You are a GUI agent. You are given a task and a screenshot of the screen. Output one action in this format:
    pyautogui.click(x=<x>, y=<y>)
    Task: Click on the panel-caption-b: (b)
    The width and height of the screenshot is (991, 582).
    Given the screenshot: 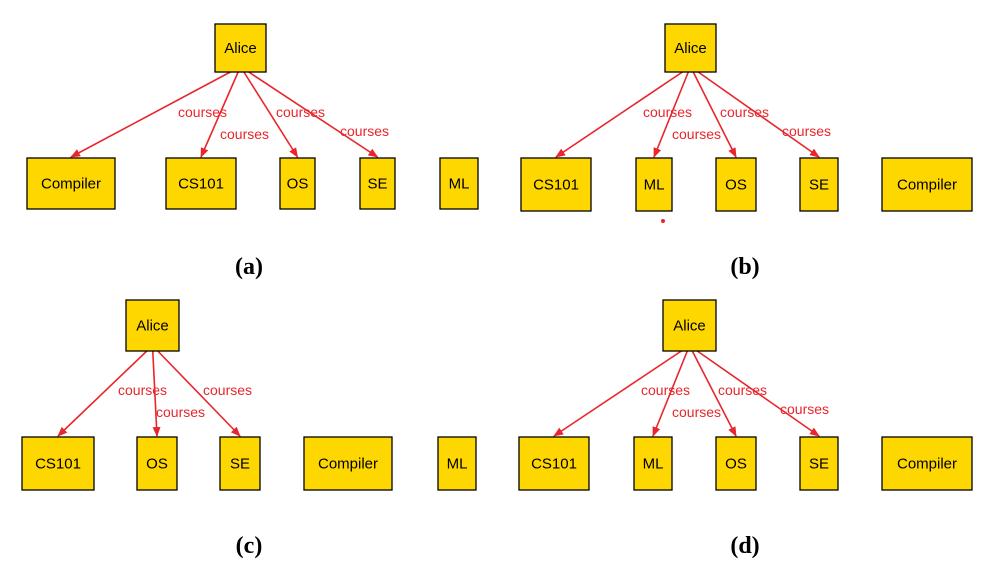 What is the action you would take?
    pyautogui.click(x=744, y=267)
    